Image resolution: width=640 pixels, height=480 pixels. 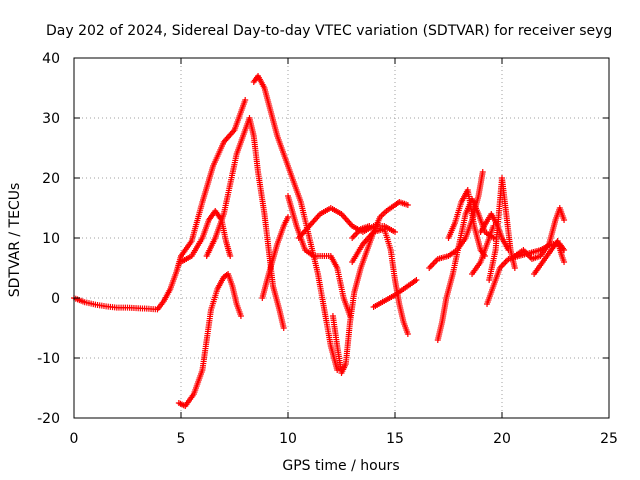 I want to click on series-track-late-c, so click(x=466, y=223).